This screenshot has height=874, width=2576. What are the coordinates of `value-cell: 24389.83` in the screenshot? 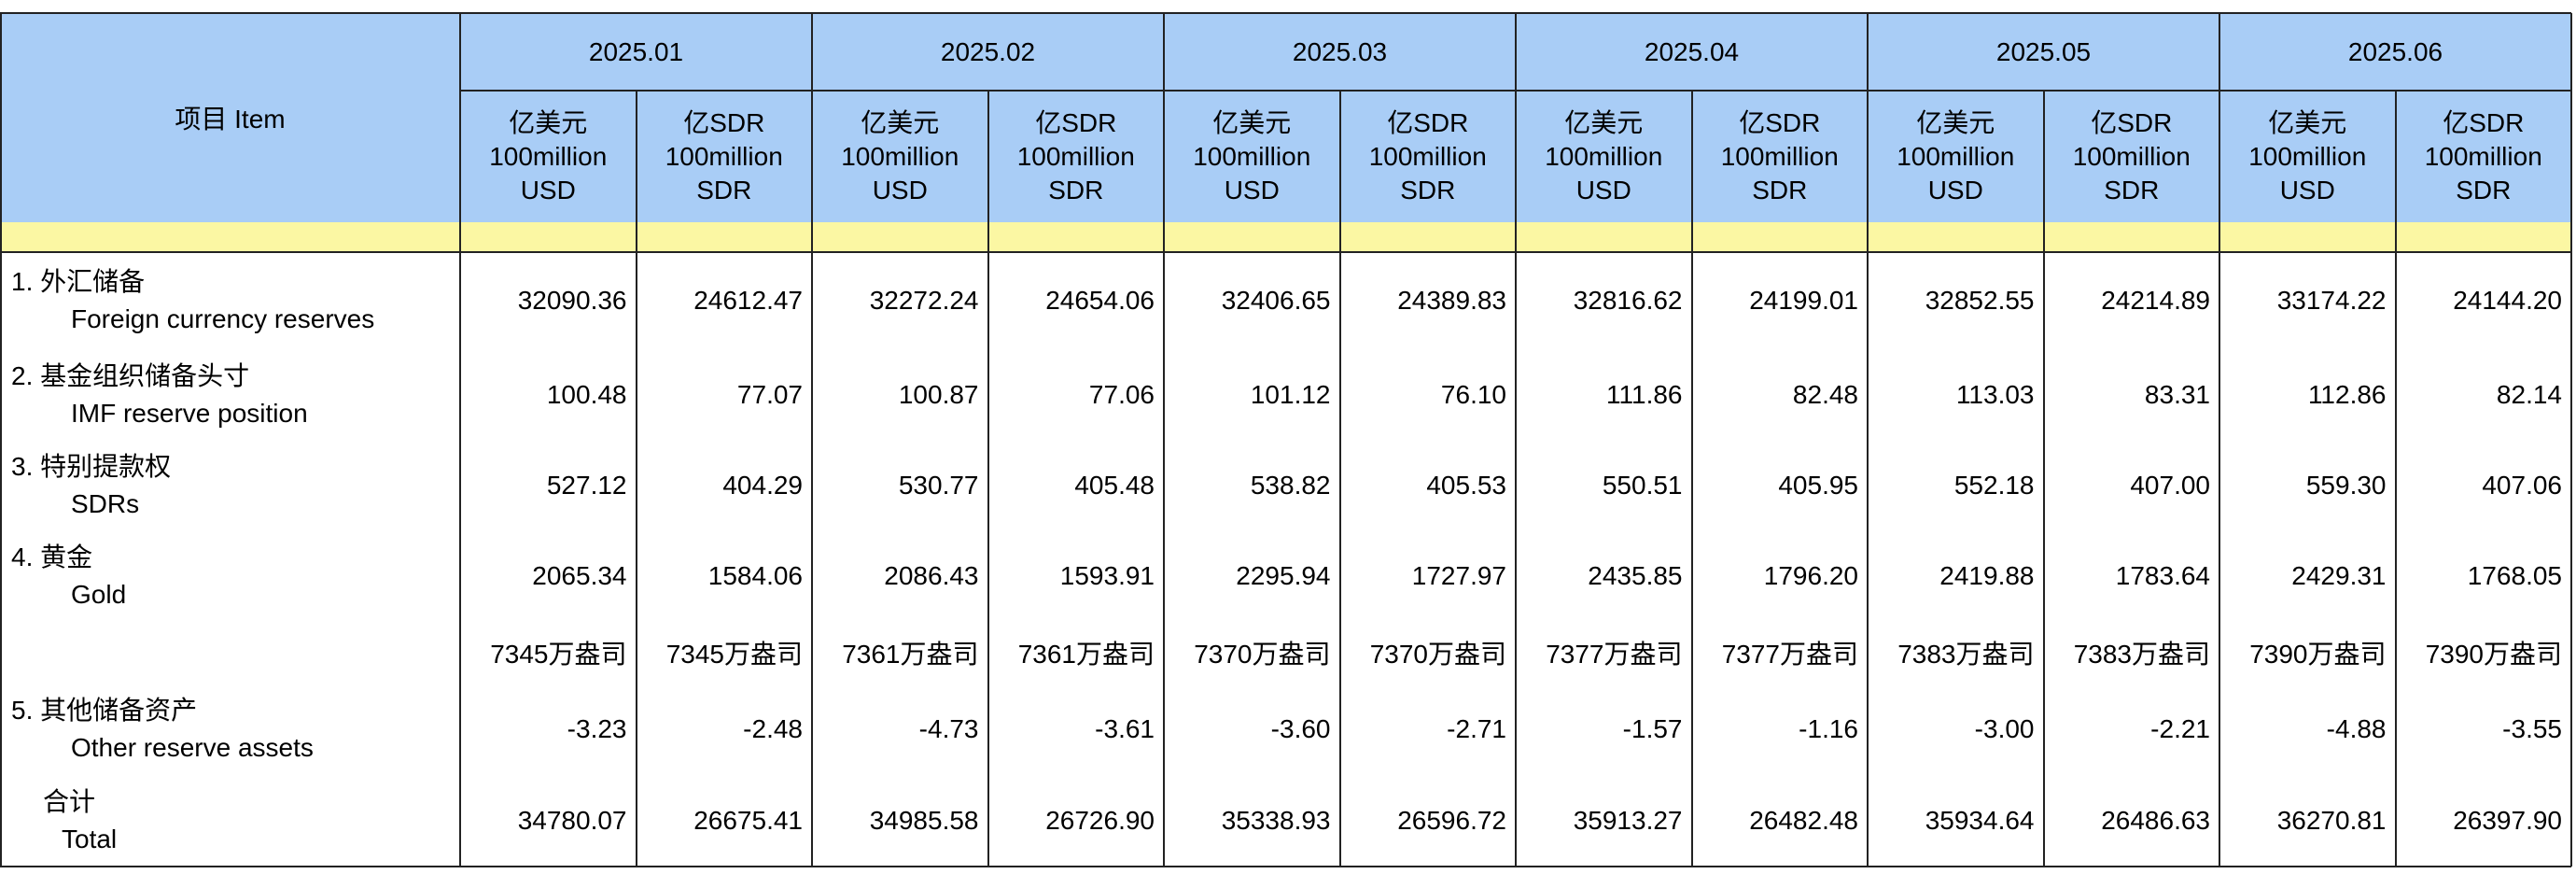 It's located at (1451, 301).